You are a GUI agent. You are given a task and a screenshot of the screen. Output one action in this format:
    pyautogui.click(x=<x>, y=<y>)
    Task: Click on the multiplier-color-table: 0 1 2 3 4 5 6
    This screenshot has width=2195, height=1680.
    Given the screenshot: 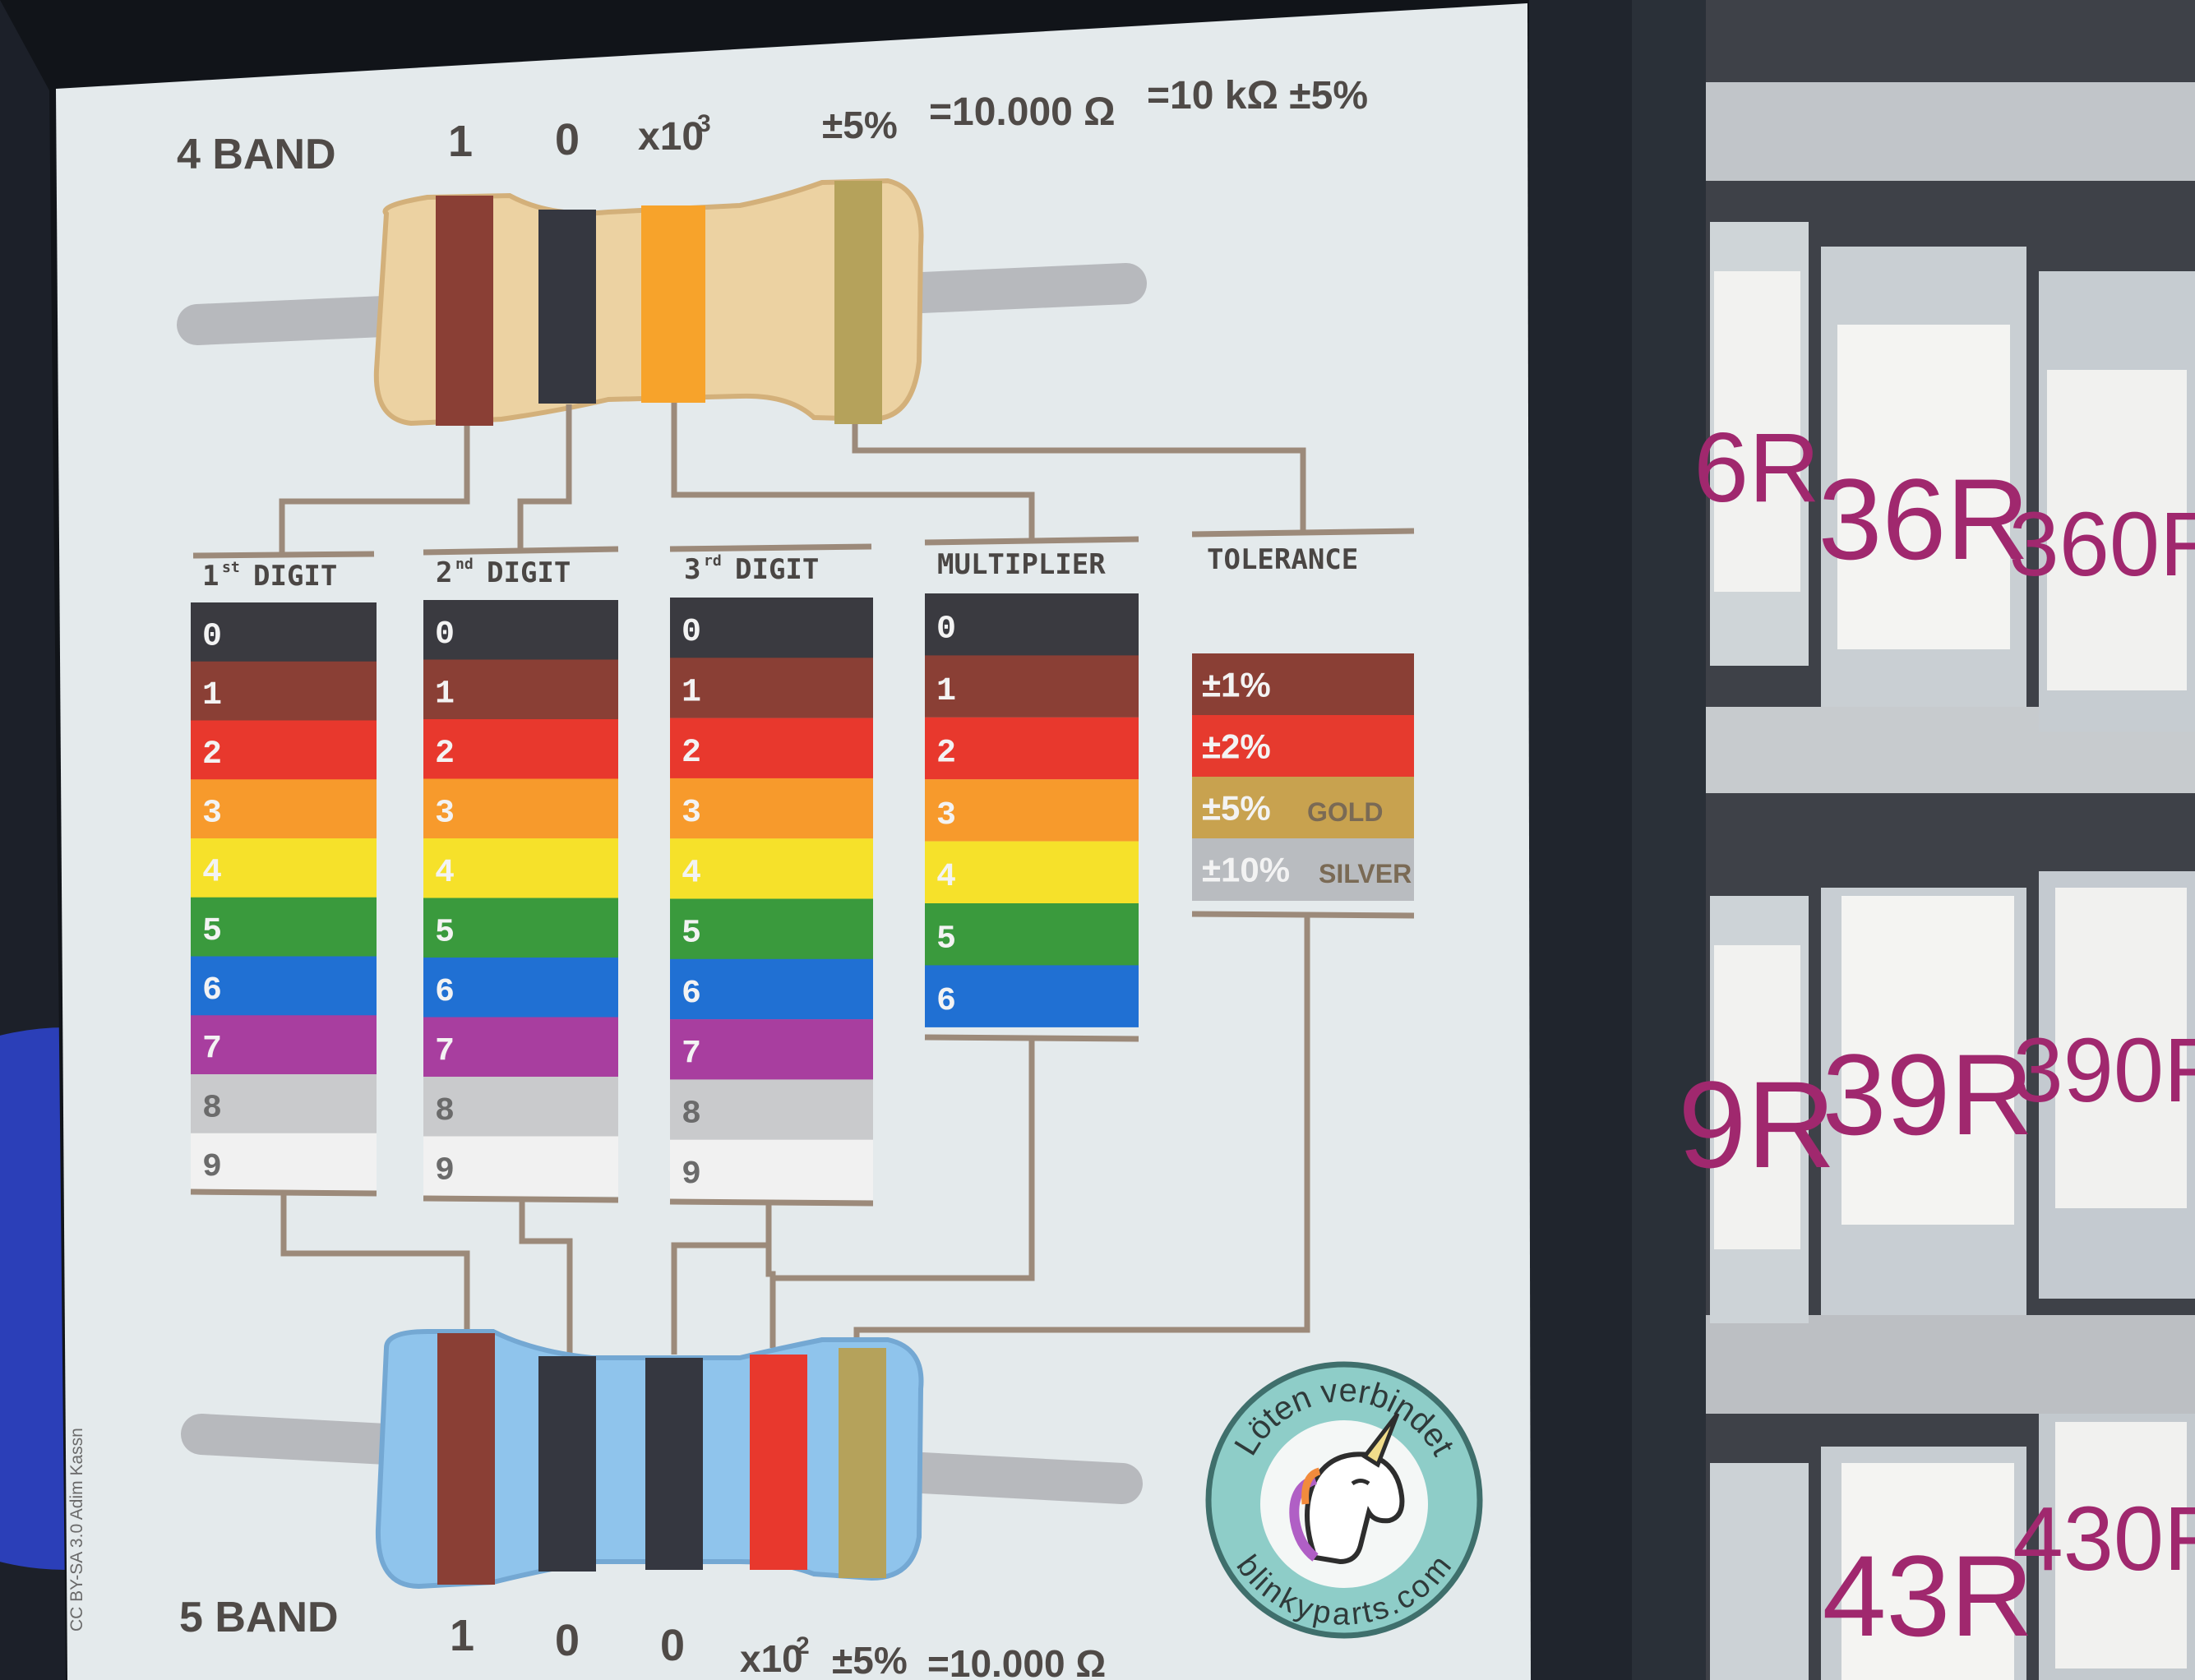 What is the action you would take?
    pyautogui.click(x=1032, y=810)
    